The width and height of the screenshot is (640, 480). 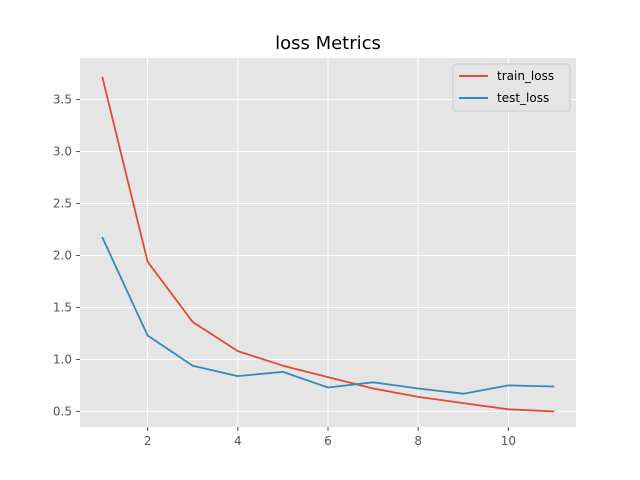 What do you see at coordinates (148, 441) in the screenshot?
I see `x-tick-label: 2` at bounding box center [148, 441].